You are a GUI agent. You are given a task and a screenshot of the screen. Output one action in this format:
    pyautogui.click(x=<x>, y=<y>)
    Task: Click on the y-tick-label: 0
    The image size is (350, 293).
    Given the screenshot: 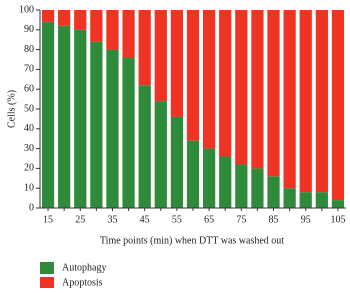 What is the action you would take?
    pyautogui.click(x=31, y=207)
    